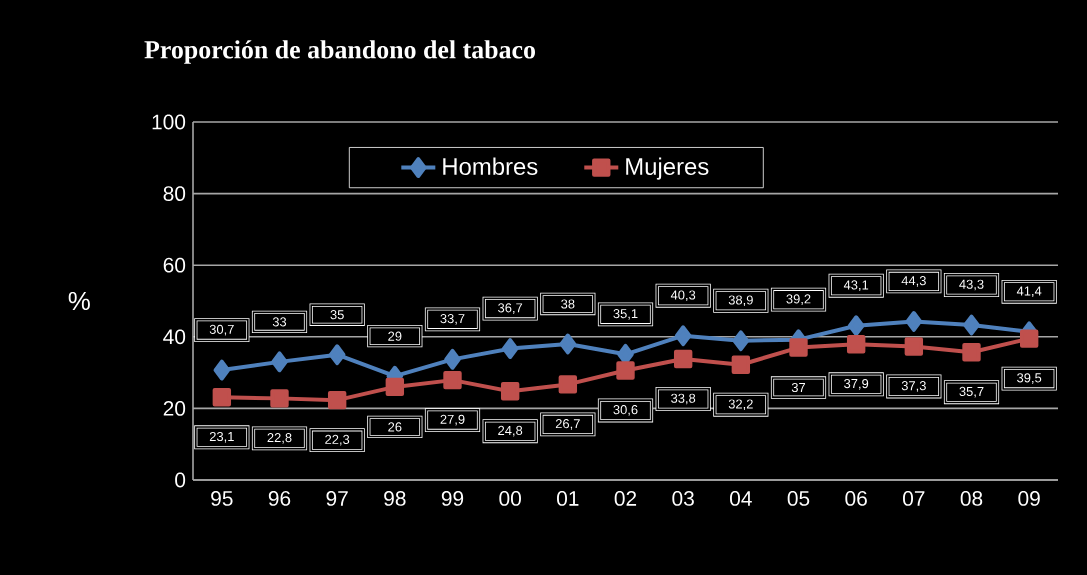 This screenshot has height=575, width=1087. Describe the element at coordinates (856, 384) in the screenshot. I see `data-label: 37,9` at that location.